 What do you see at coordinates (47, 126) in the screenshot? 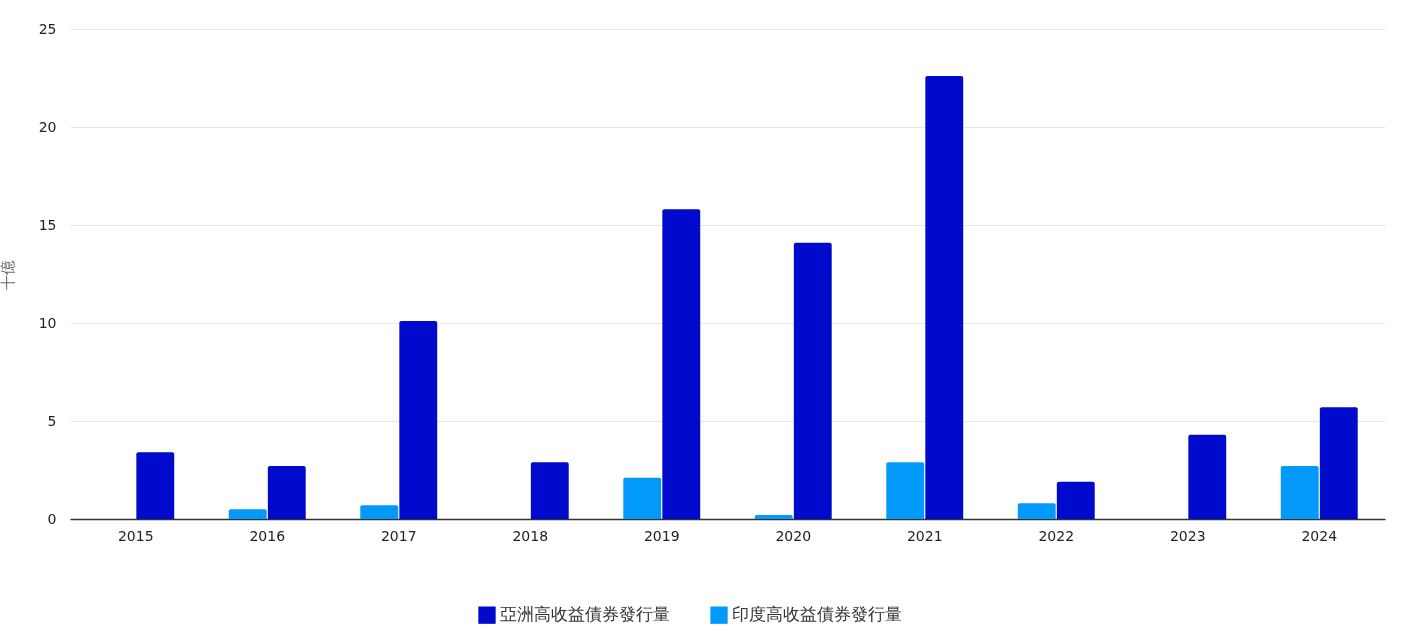
I see `y-tick-label: 20` at bounding box center [47, 126].